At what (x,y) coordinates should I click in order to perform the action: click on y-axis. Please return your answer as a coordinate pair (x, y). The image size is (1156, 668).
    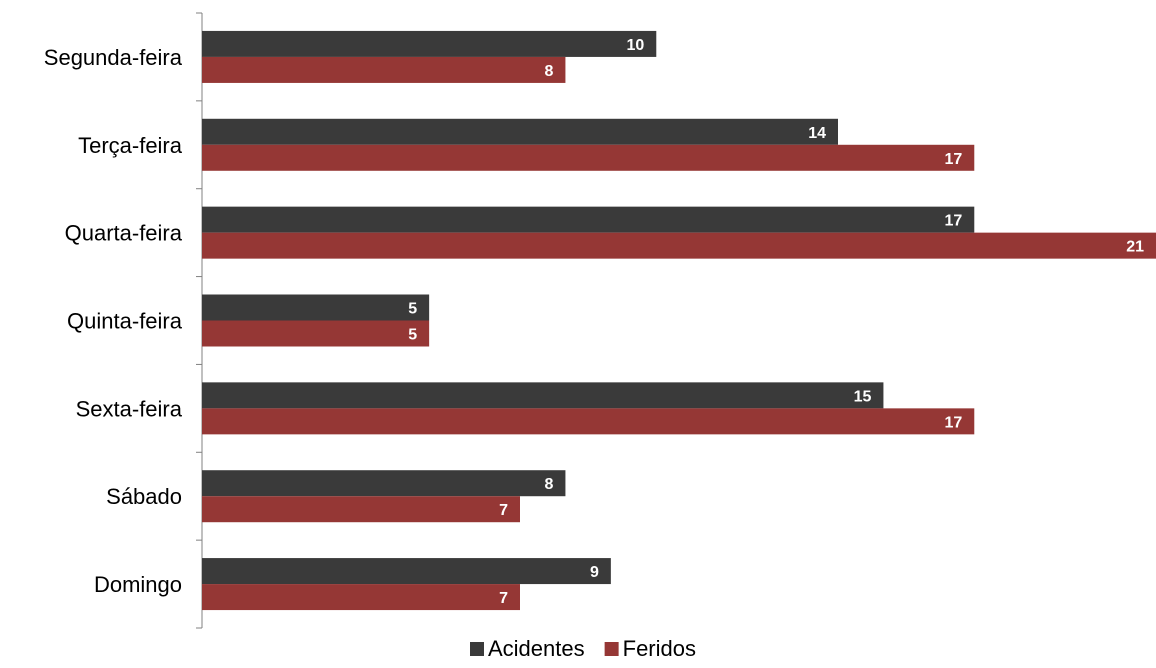
    Looking at the image, I should click on (199, 320).